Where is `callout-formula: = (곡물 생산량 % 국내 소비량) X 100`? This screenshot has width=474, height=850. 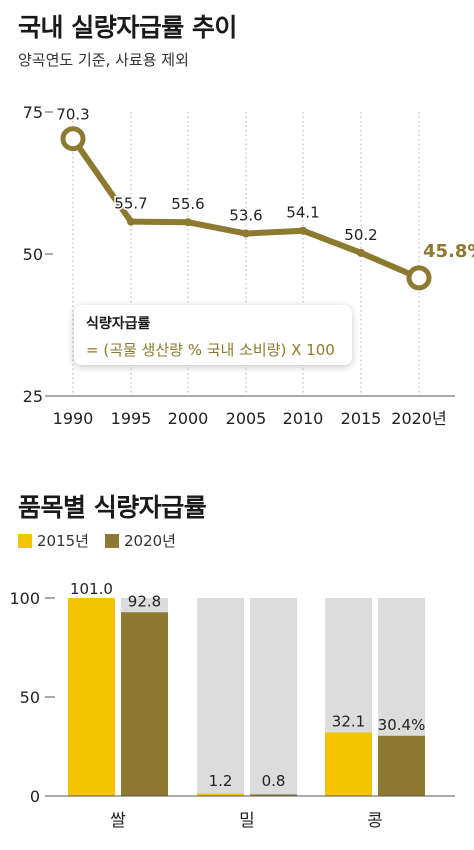
callout-formula: = (곡물 생산량 % 국내 소비량) X 100 is located at coordinates (210, 350).